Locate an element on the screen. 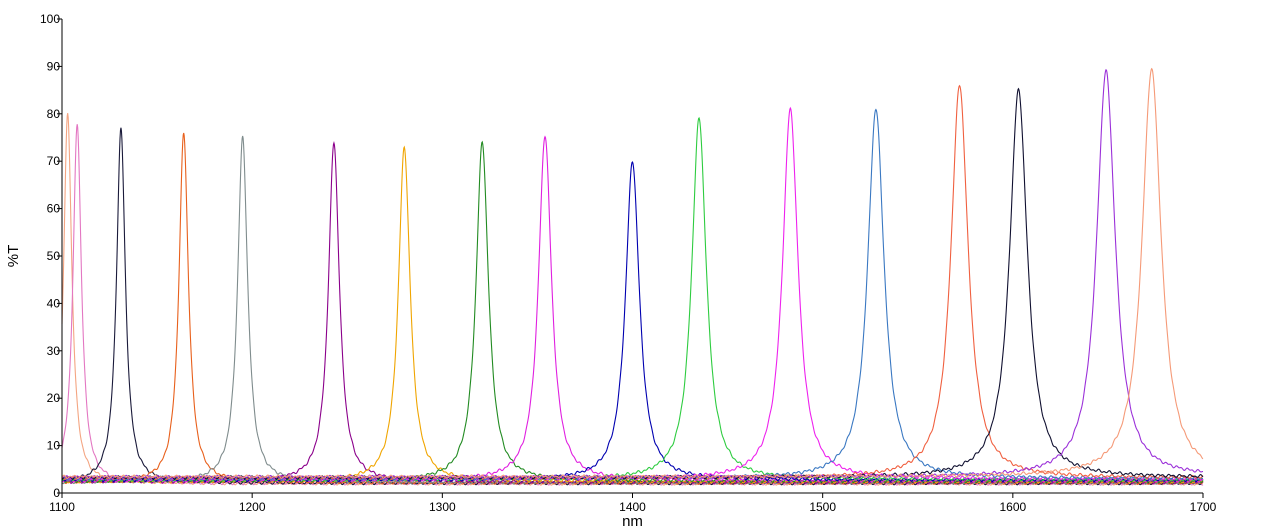  x-tick-label: 1200 is located at coordinates (252, 507).